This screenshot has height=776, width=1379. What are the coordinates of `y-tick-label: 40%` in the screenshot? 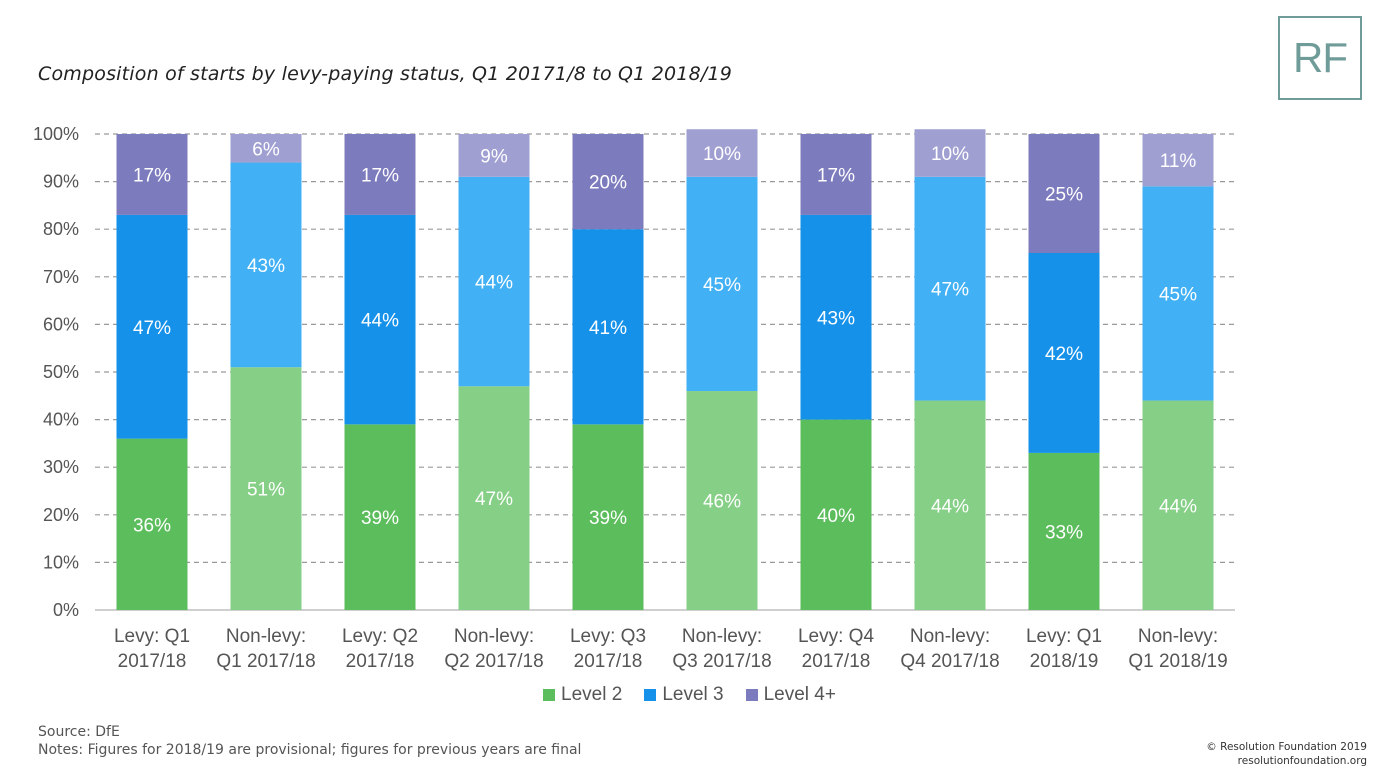 It's located at (61, 420).